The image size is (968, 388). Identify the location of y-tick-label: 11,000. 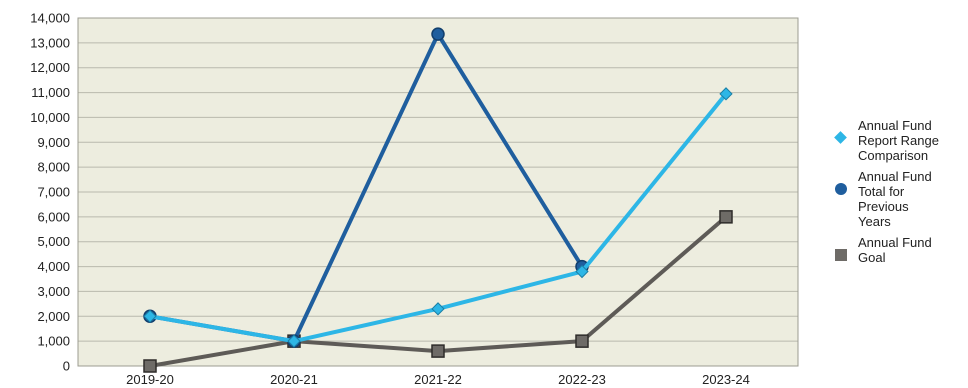
(50, 92).